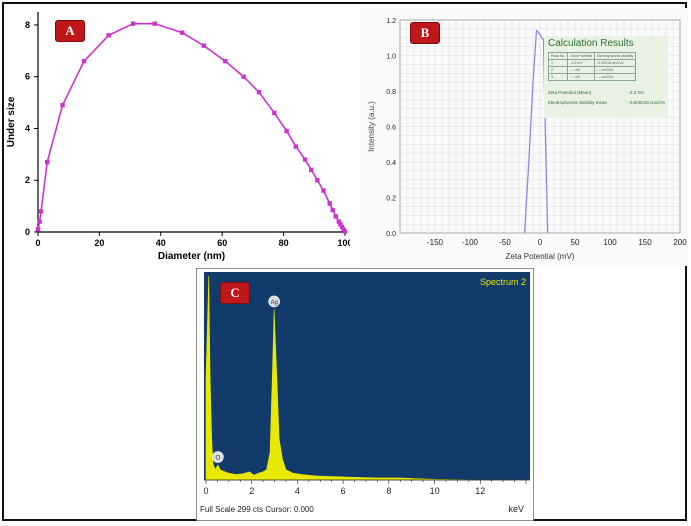 This screenshot has width=691, height=526. Describe the element at coordinates (27, 25) in the screenshot. I see `y-tick-label: 8` at that location.